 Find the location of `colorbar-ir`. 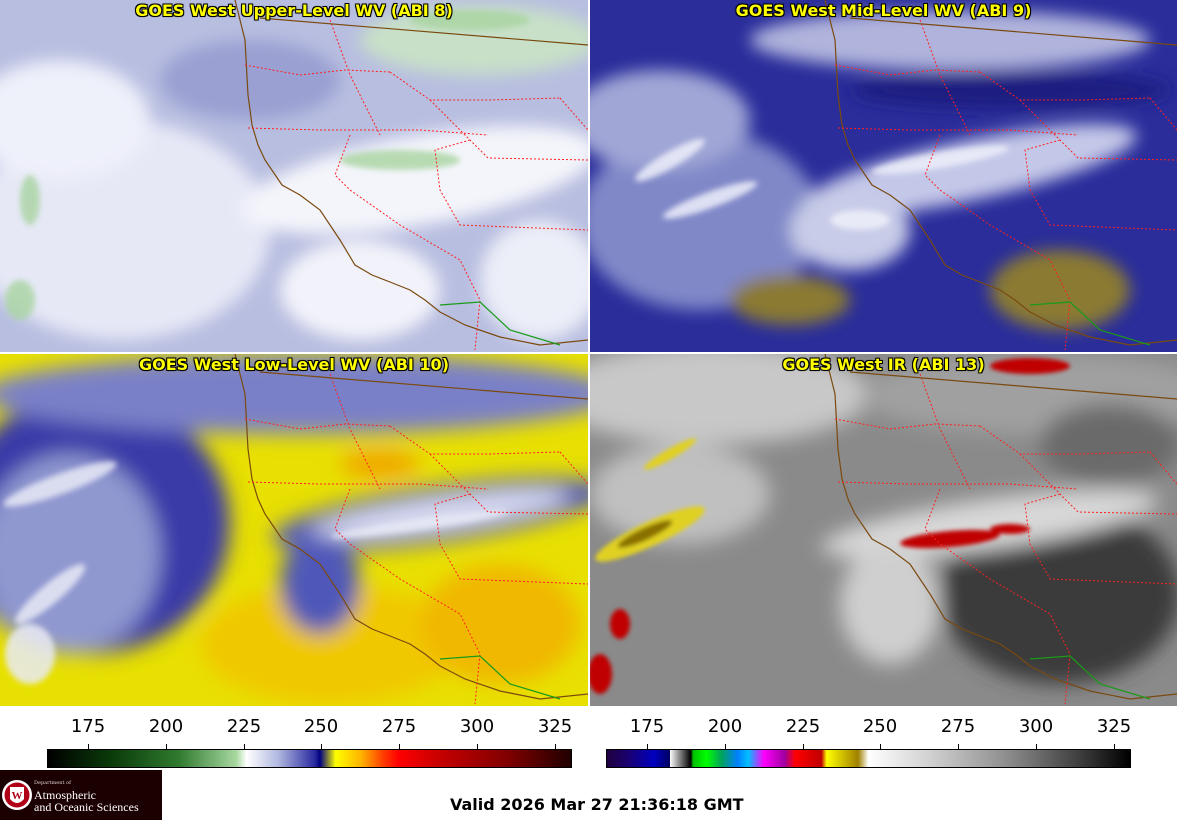

colorbar-ir is located at coordinates (868, 758).